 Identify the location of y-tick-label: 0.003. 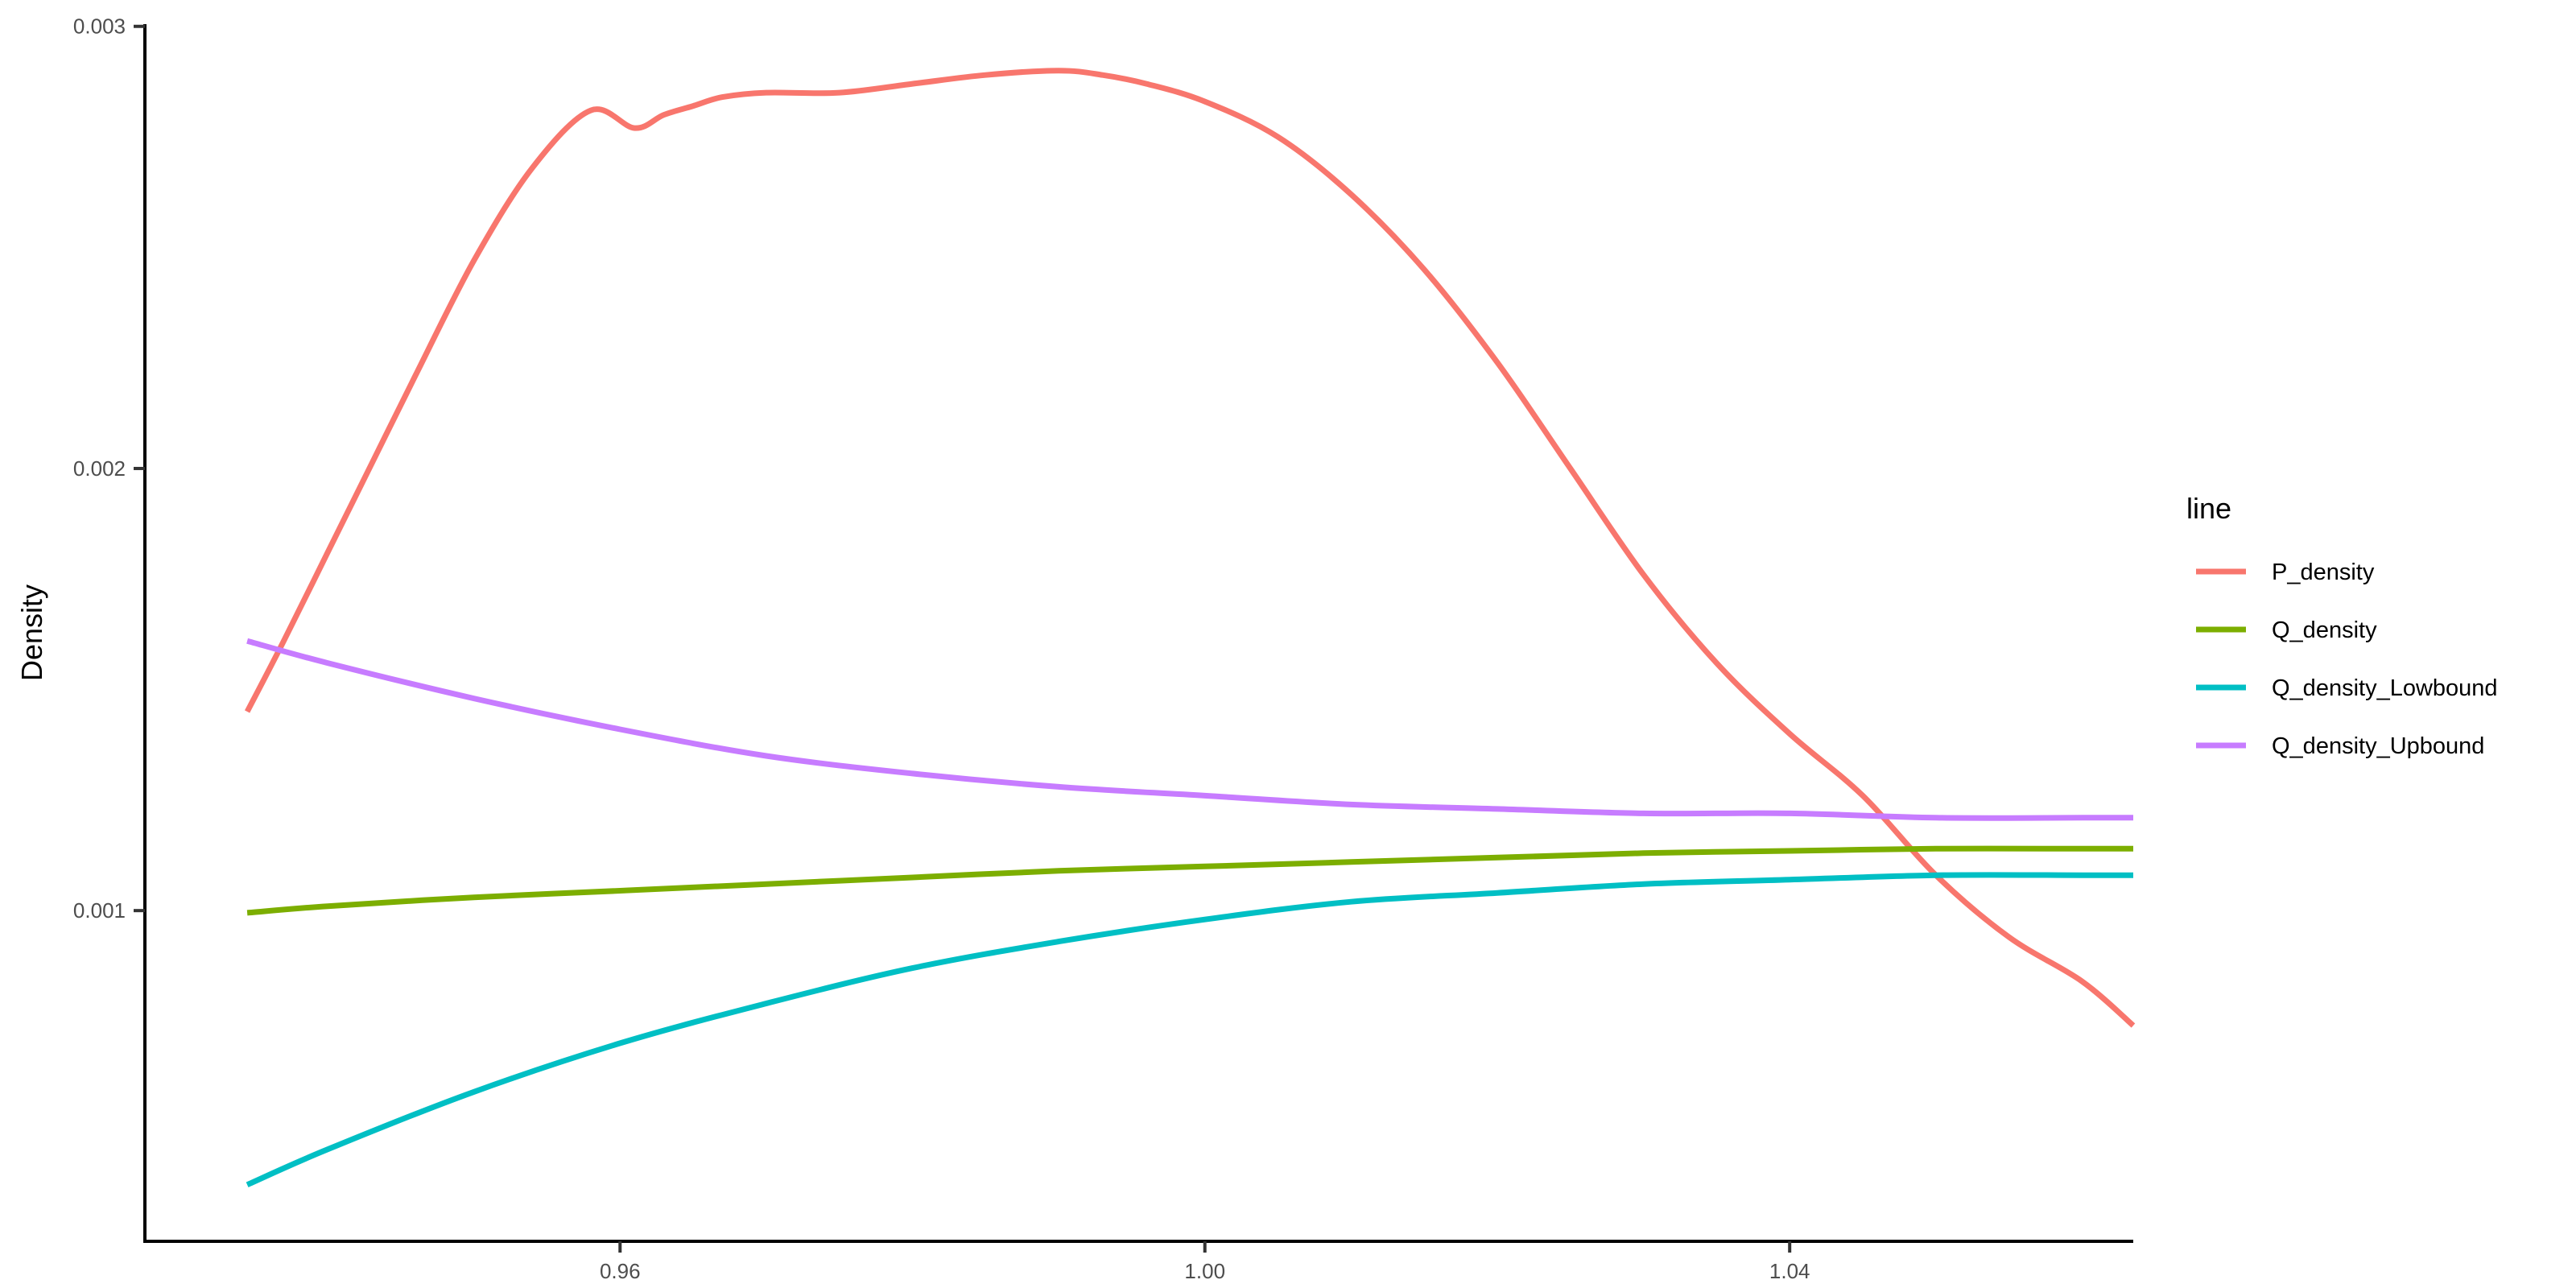
(99, 26).